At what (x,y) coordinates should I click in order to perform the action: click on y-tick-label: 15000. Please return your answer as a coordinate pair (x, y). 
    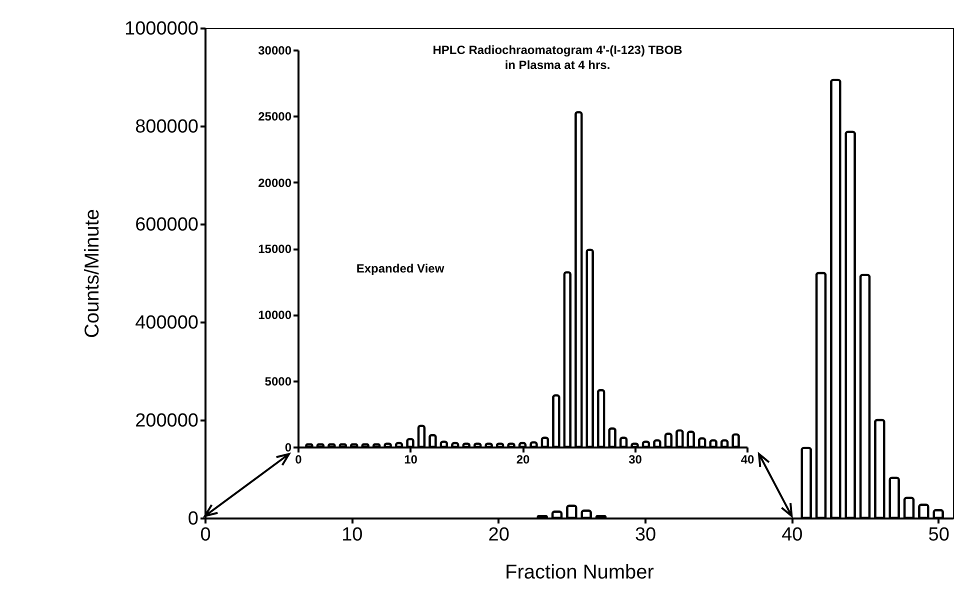
    Looking at the image, I should click on (275, 249).